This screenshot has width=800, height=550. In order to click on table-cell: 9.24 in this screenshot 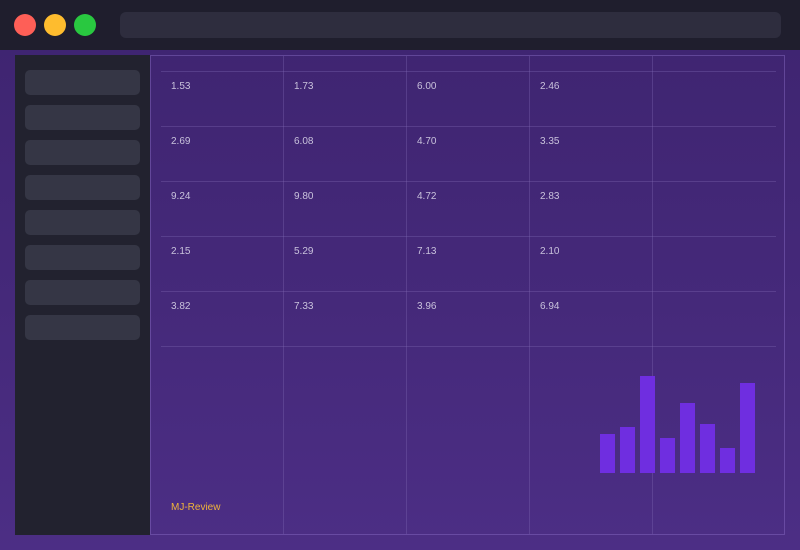, I will do `click(181, 196)`.